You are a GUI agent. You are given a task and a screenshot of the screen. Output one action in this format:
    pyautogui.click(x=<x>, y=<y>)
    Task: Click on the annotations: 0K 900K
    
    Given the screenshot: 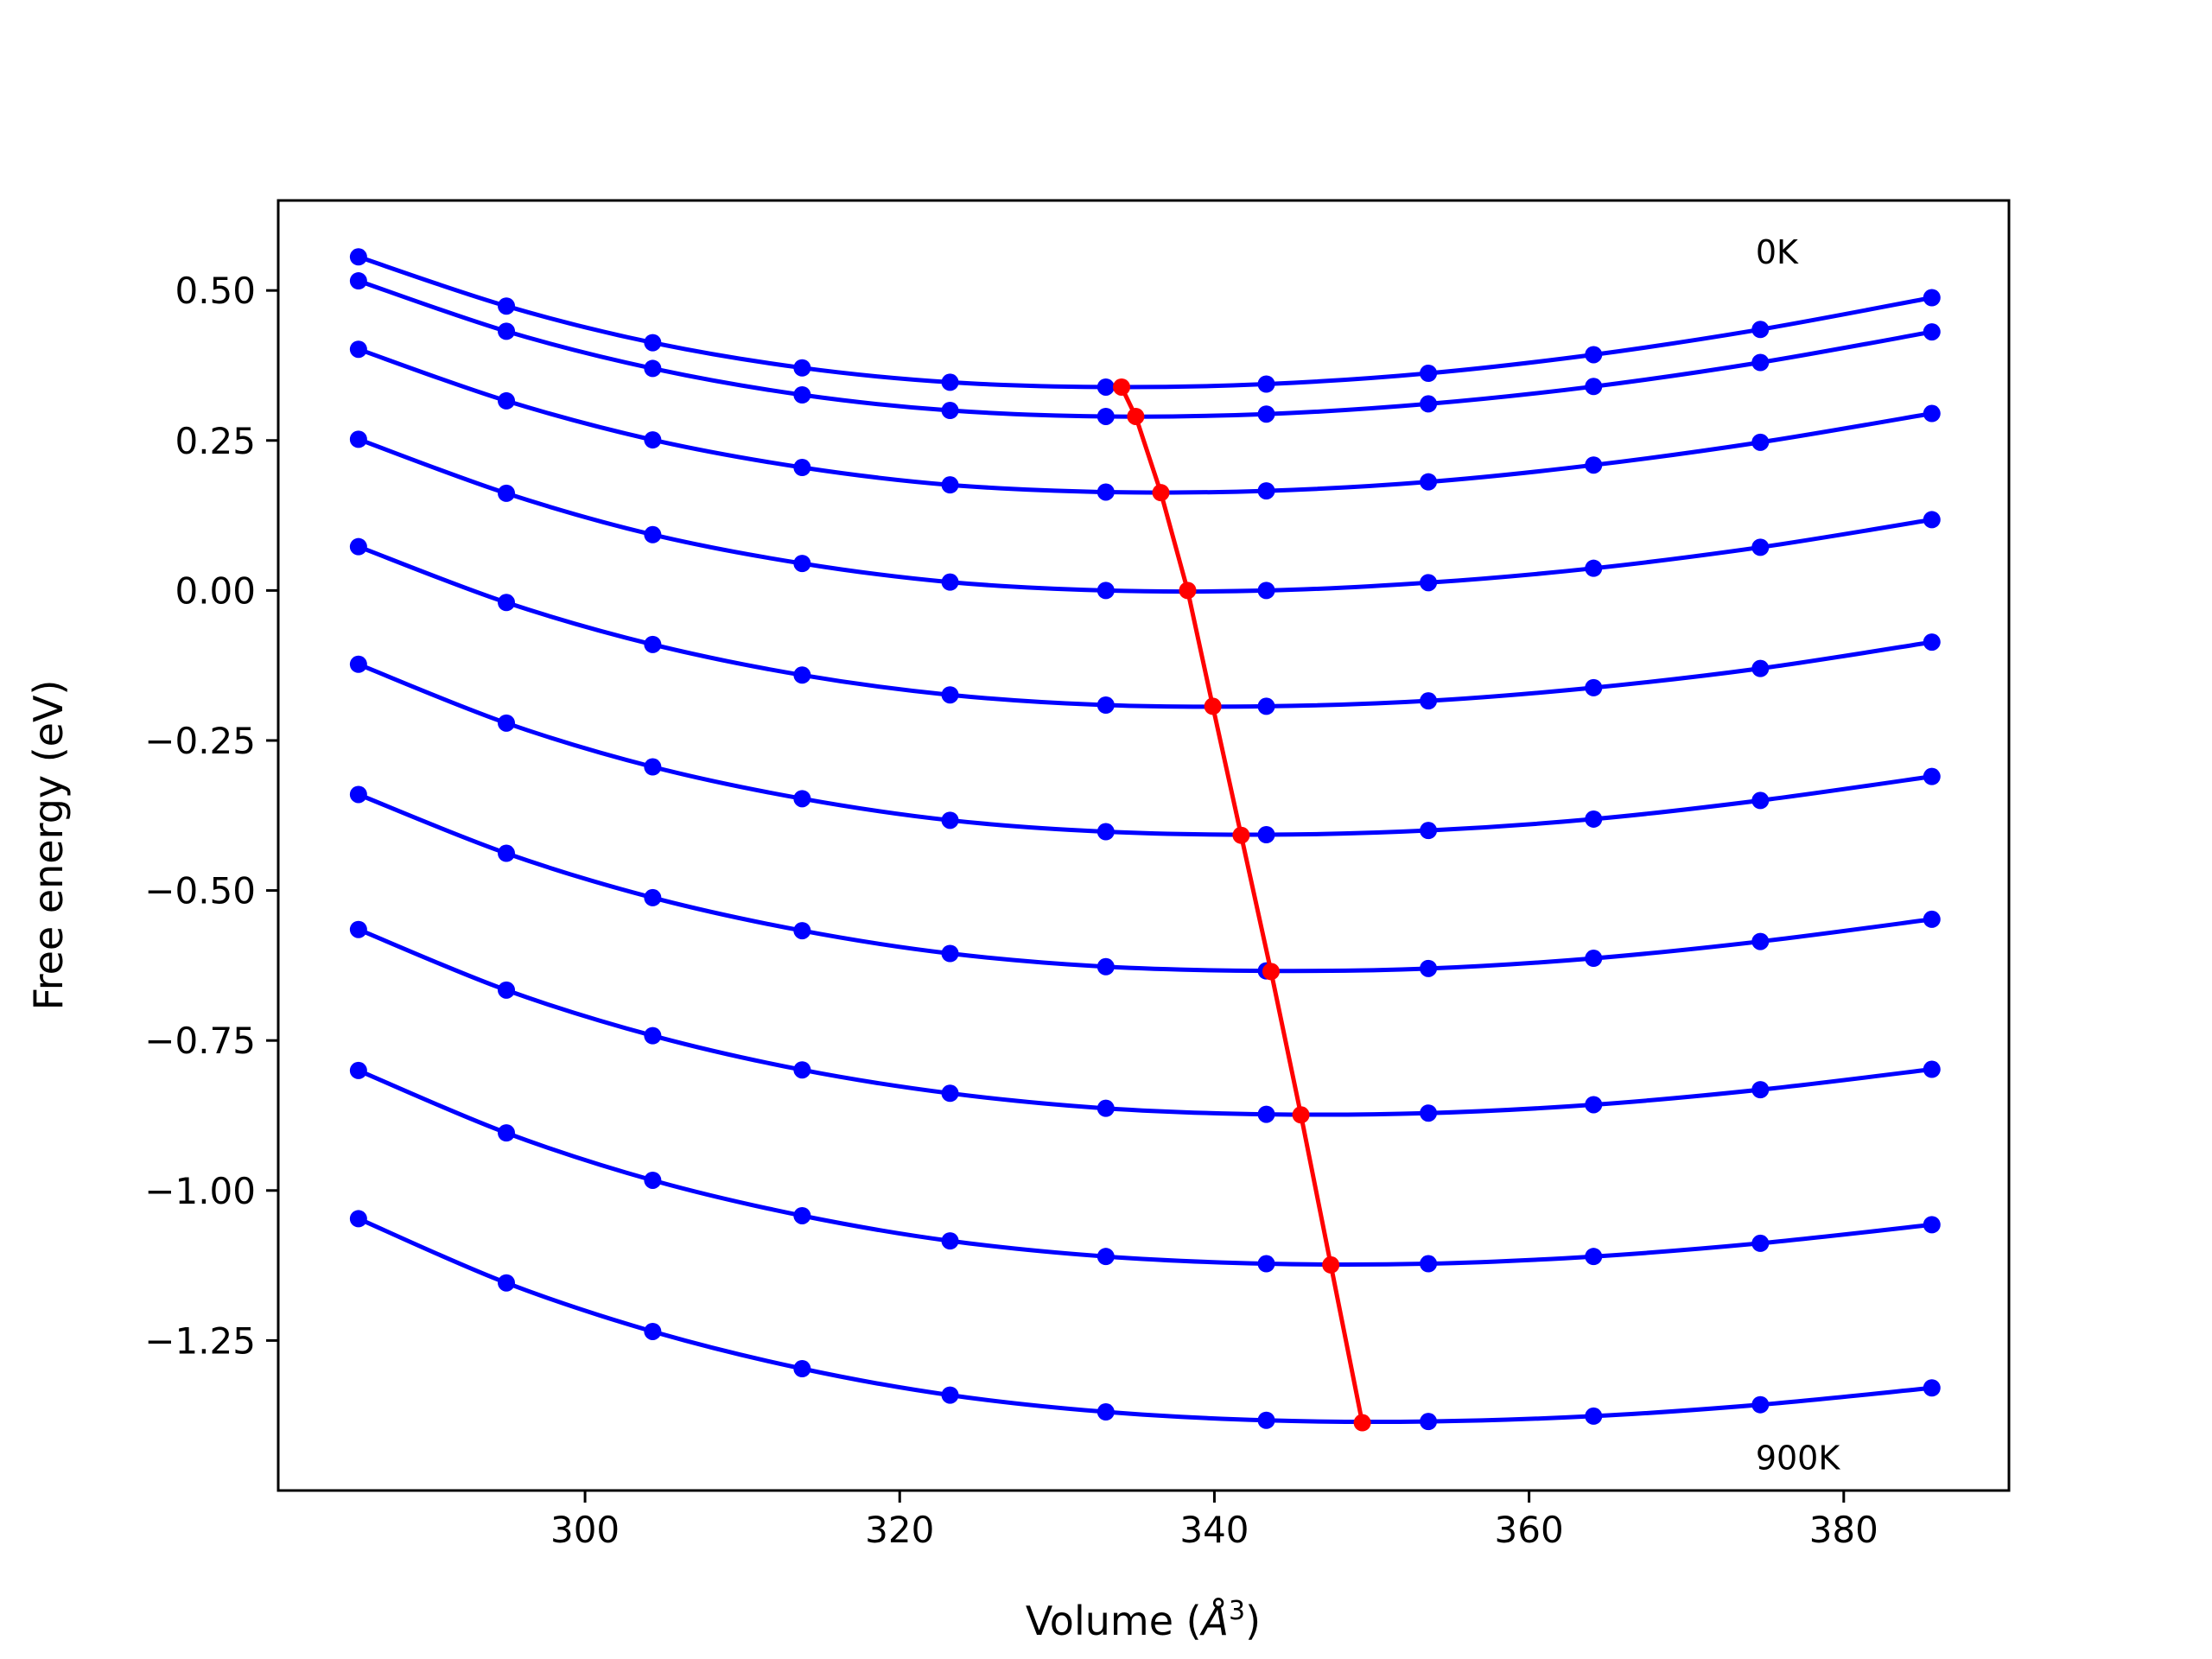 What is the action you would take?
    pyautogui.click(x=1798, y=855)
    